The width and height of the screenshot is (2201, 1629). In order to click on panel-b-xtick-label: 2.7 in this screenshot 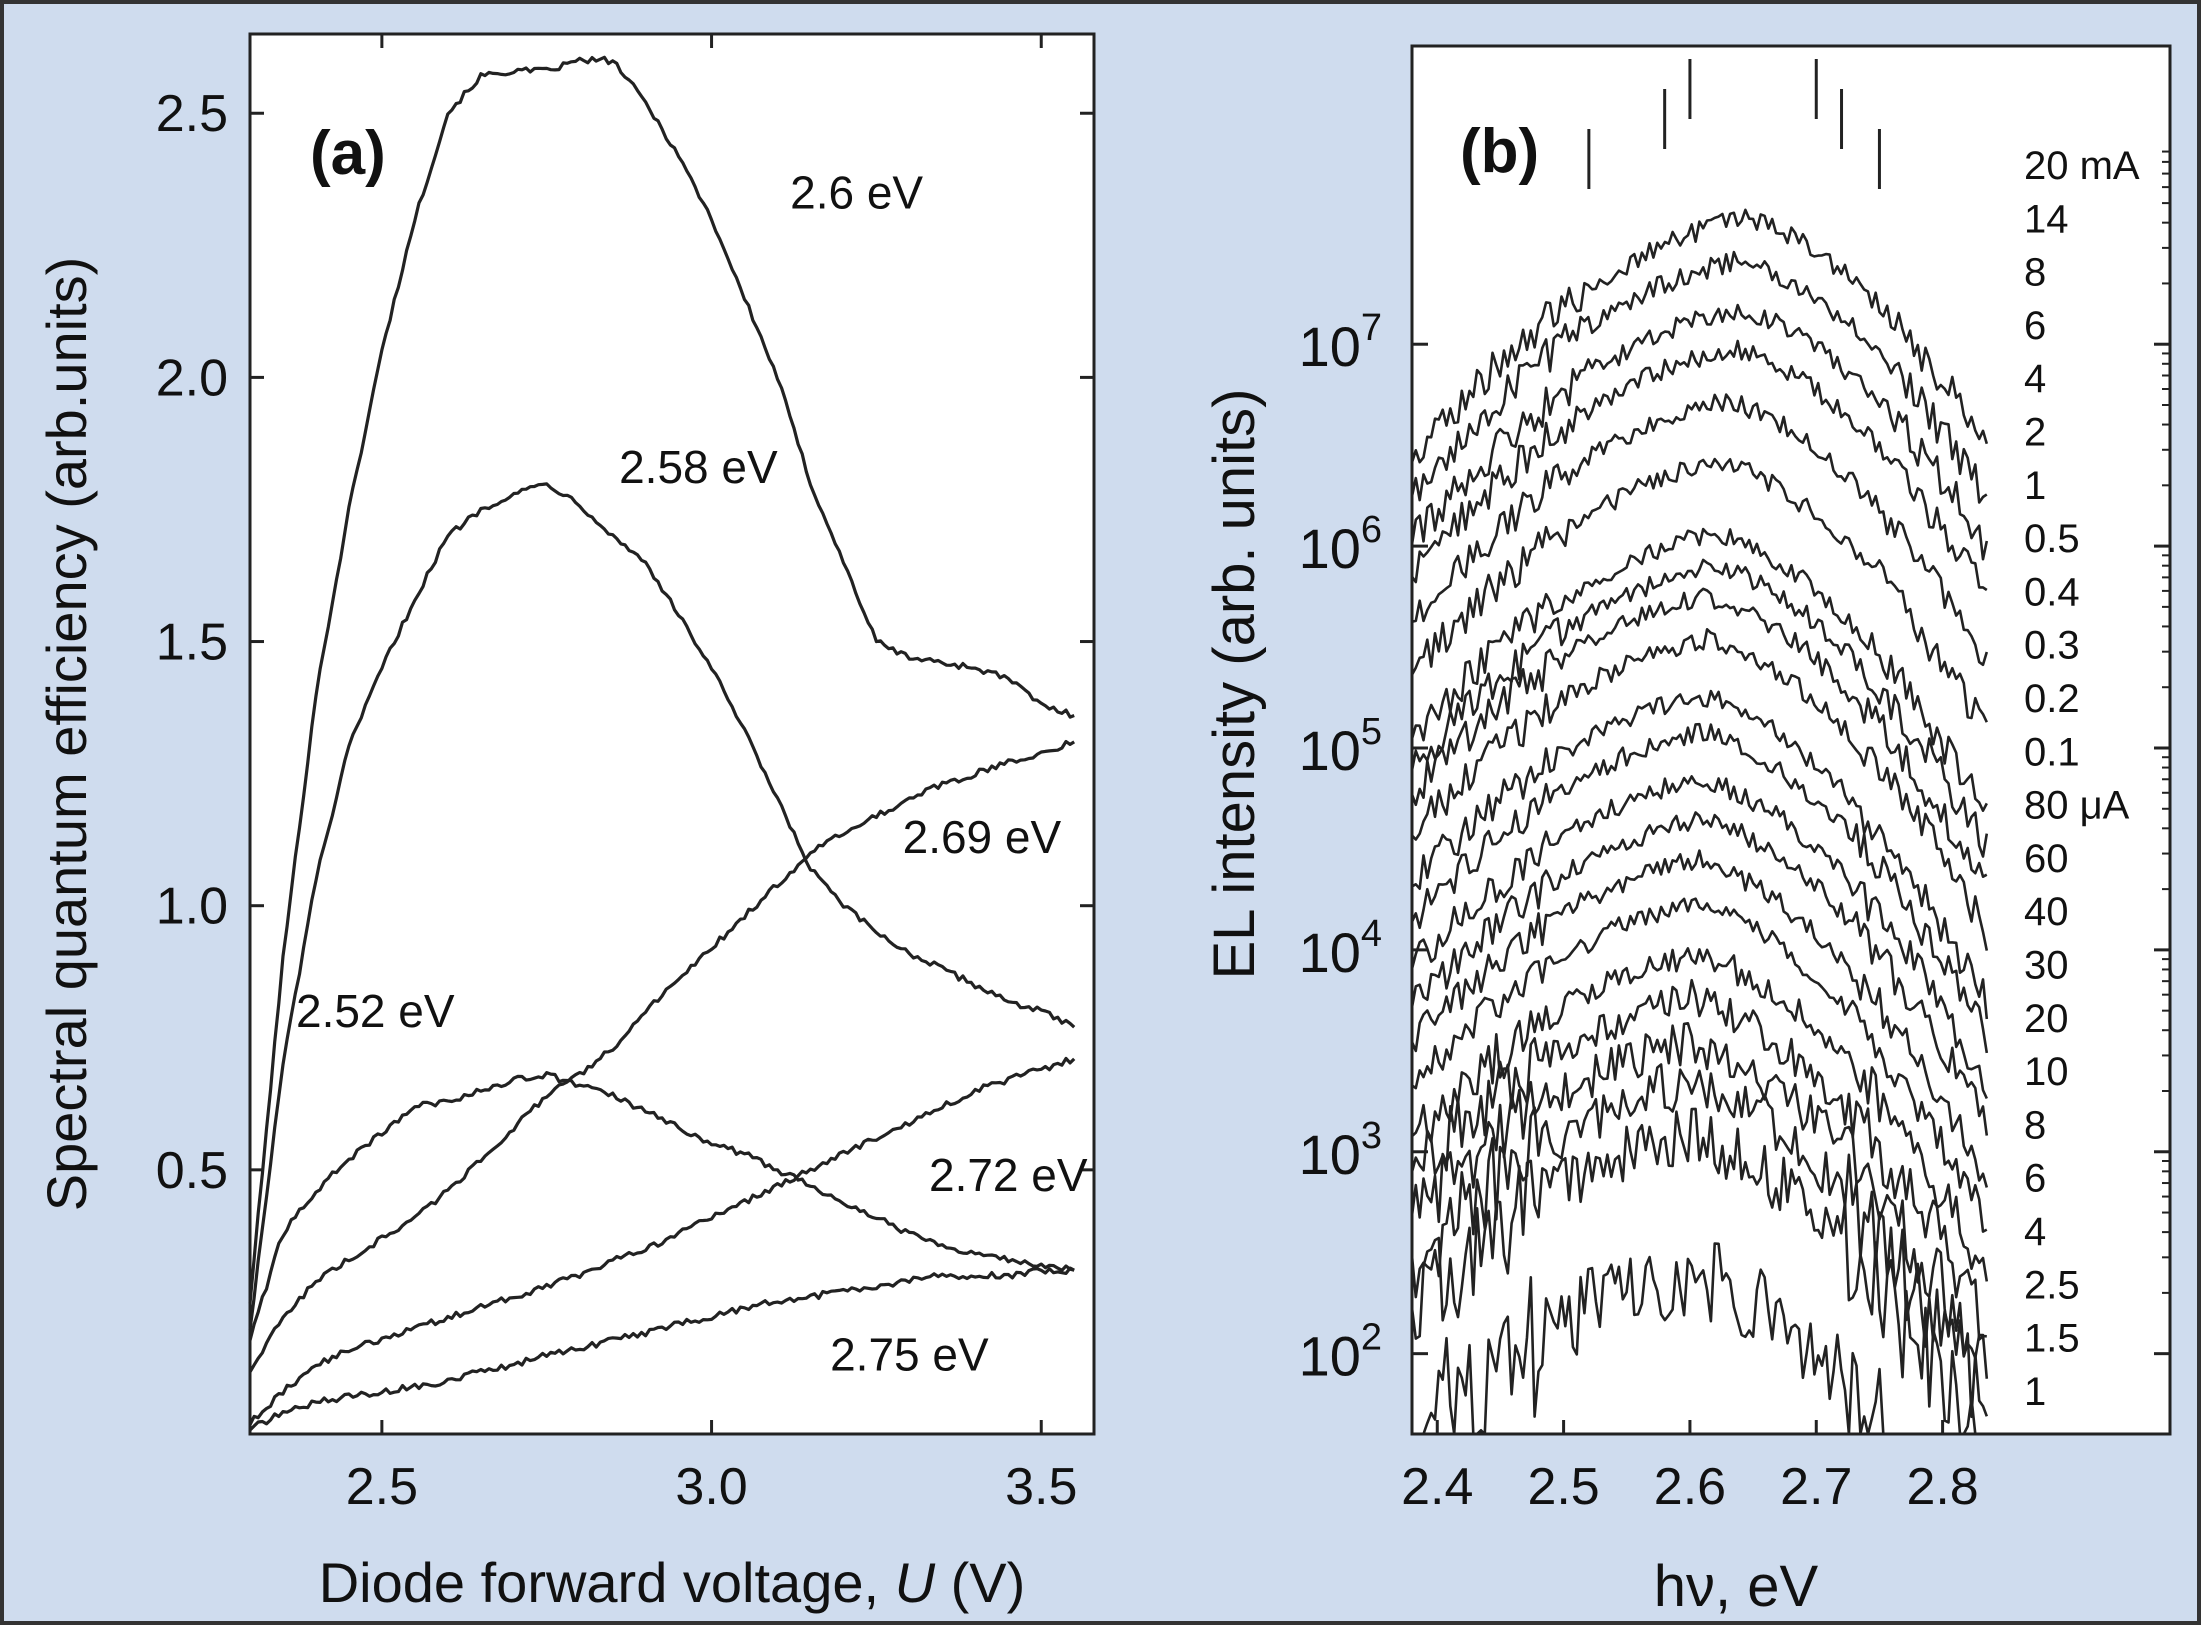, I will do `click(1816, 1487)`.